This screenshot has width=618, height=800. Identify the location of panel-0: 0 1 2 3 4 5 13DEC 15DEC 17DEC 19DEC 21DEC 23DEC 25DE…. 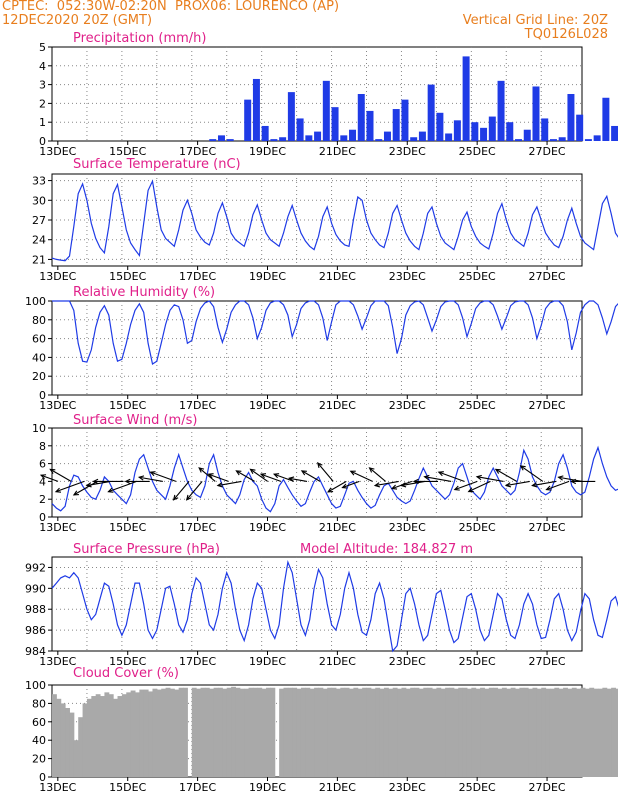
(328, 94).